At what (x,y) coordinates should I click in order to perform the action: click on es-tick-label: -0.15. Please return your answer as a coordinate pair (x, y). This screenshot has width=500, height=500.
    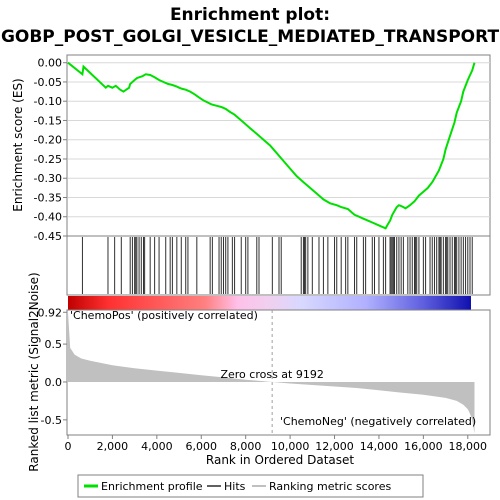
    Looking at the image, I should click on (48, 120).